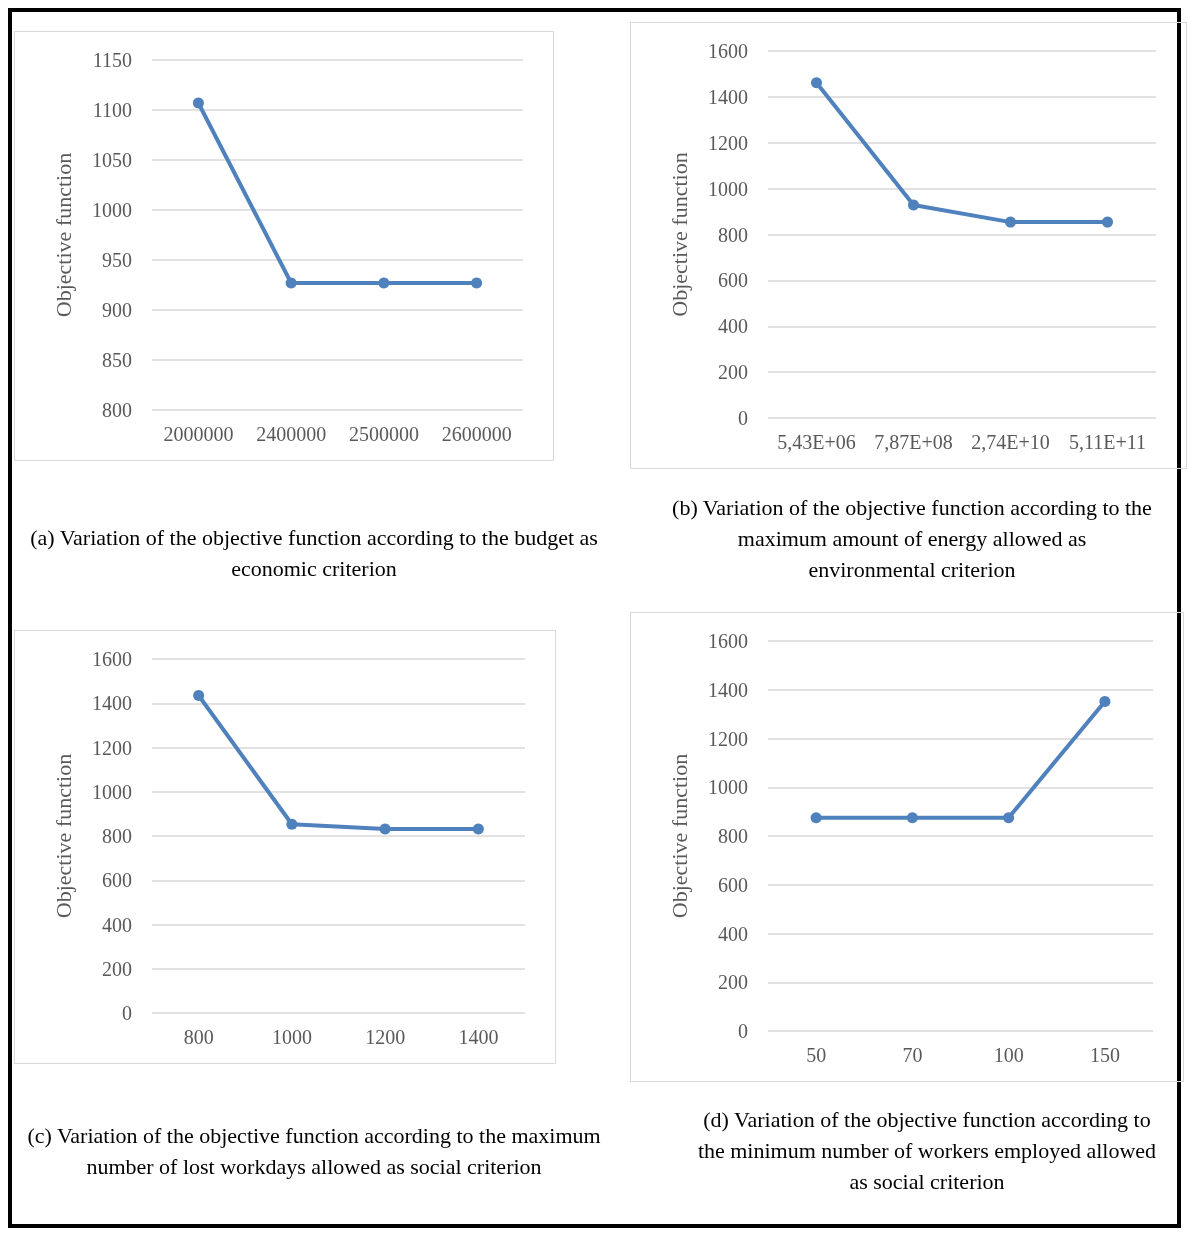 Image resolution: width=1189 pixels, height=1233 pixels. I want to click on y-tick-label: 1150, so click(112, 60).